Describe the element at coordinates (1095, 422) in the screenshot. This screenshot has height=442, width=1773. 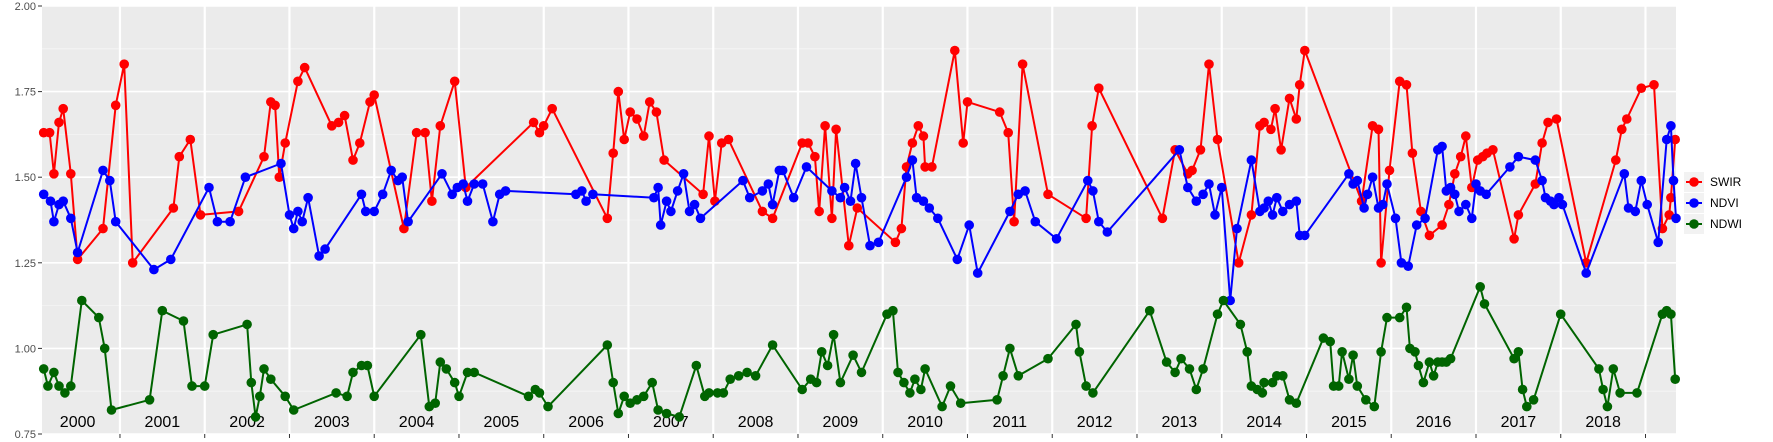
I see `year-label: 2012` at that location.